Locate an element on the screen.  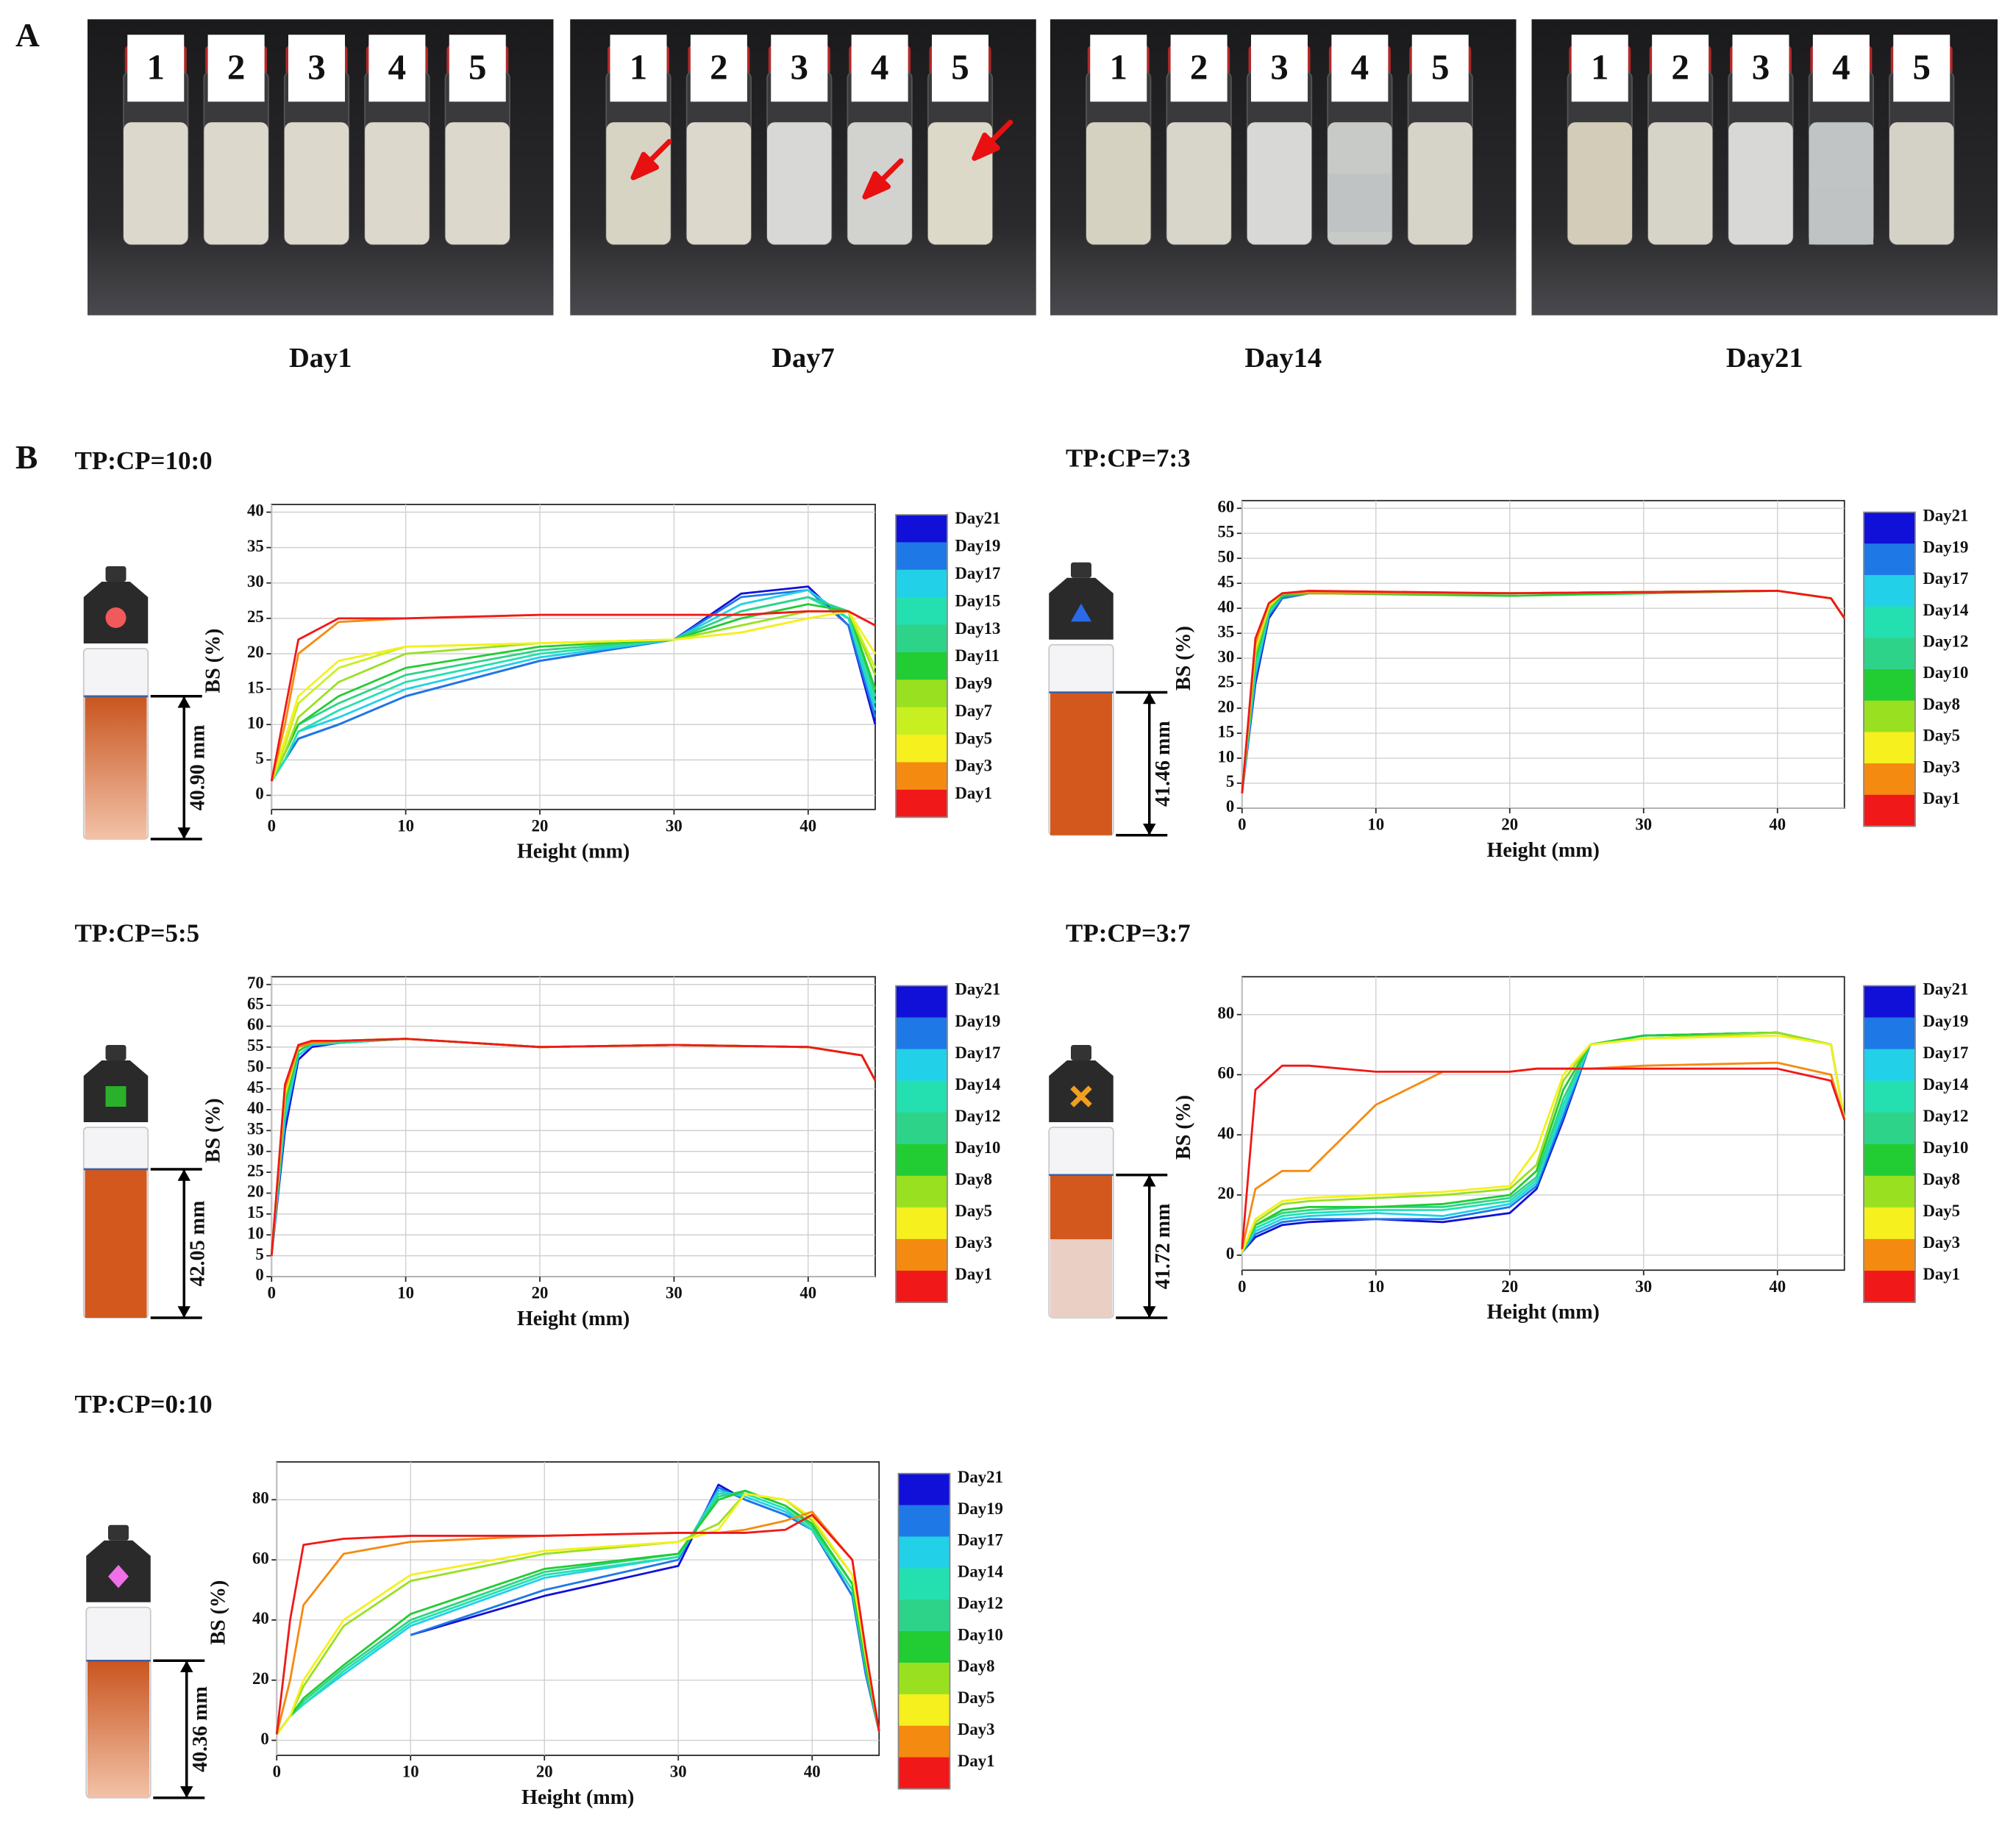
day-label: Day21 is located at coordinates (1764, 358).